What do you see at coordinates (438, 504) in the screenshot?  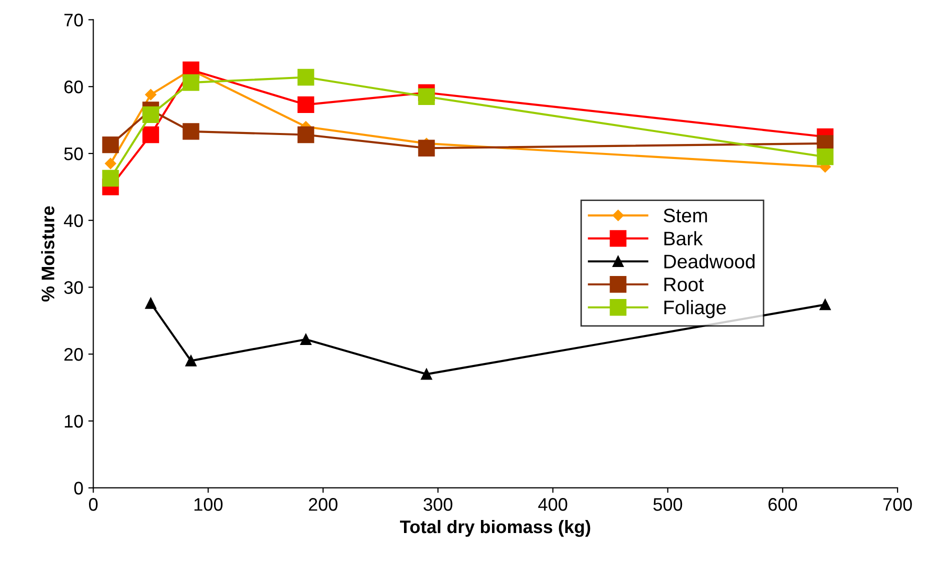 I see `x-tick-label: 300` at bounding box center [438, 504].